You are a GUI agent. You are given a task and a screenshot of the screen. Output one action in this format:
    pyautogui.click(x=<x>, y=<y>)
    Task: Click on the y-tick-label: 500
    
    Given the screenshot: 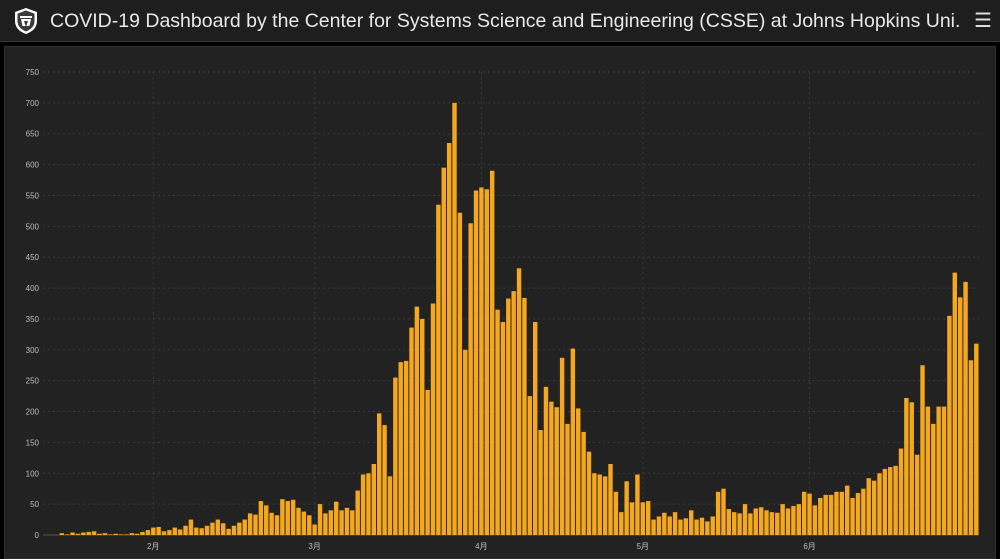 What is the action you would take?
    pyautogui.click(x=33, y=226)
    